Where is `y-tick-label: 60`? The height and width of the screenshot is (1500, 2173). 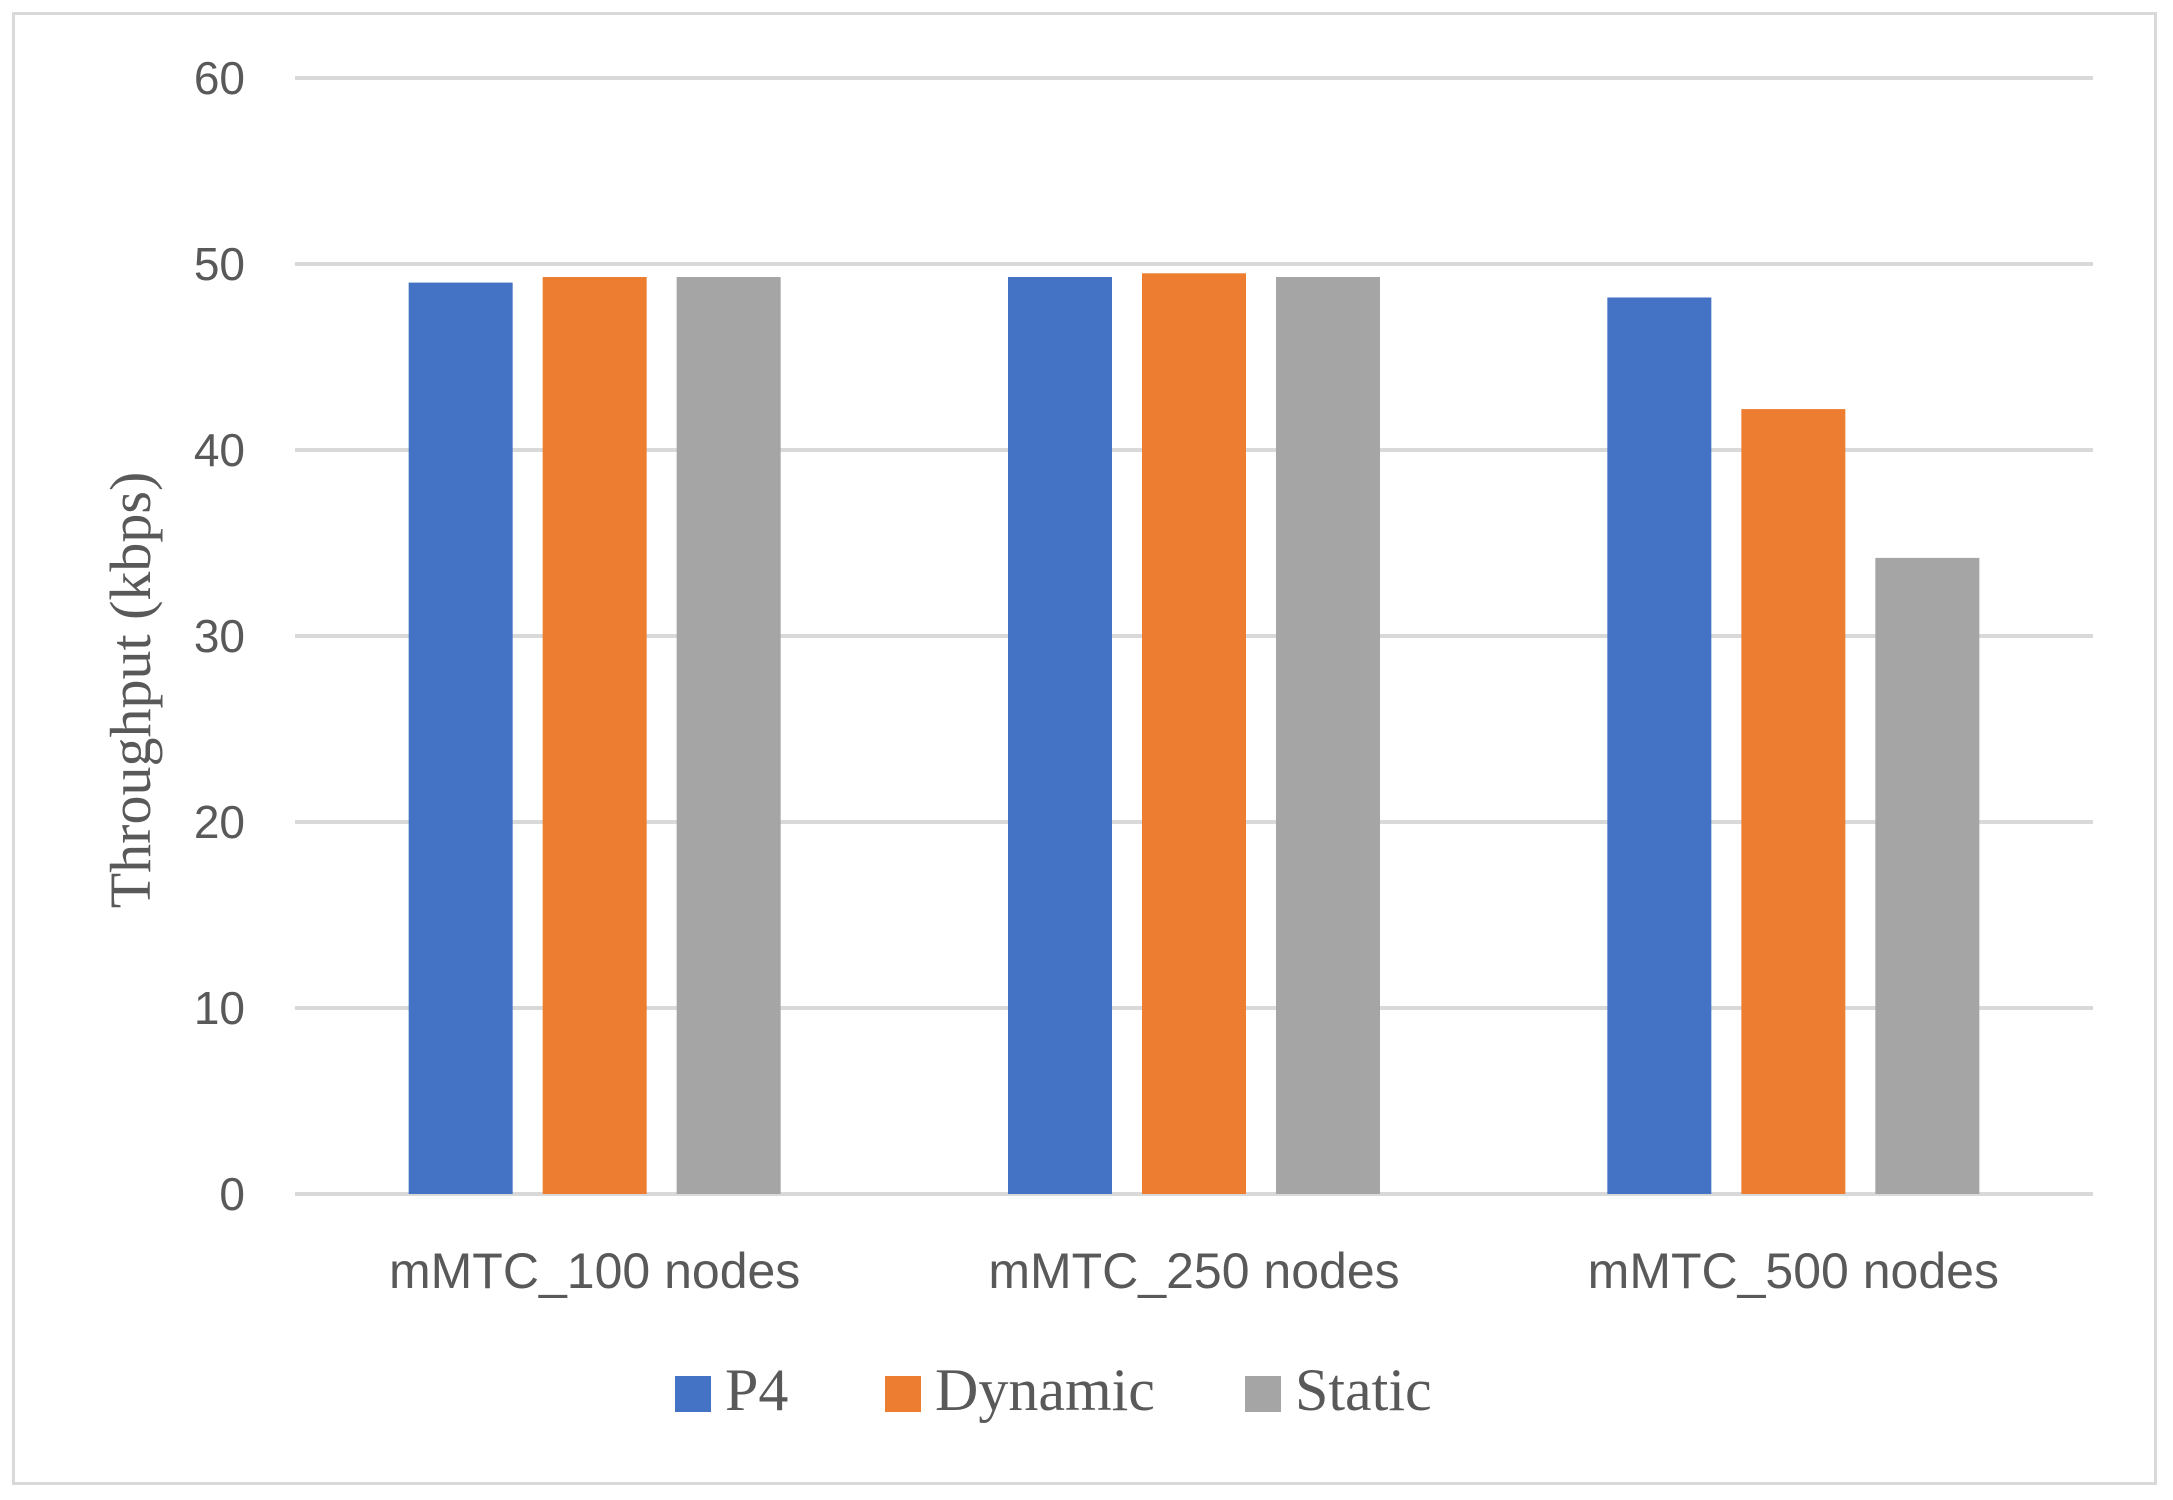 y-tick-label: 60 is located at coordinates (219, 78).